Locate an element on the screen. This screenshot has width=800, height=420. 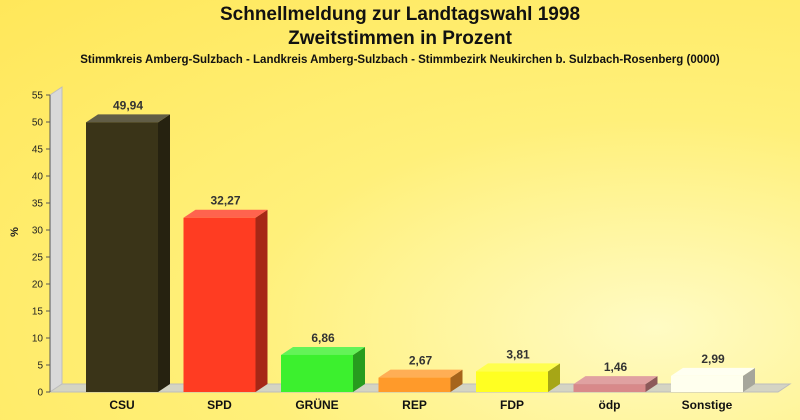
y-tick-label: 0 is located at coordinates (40, 393).